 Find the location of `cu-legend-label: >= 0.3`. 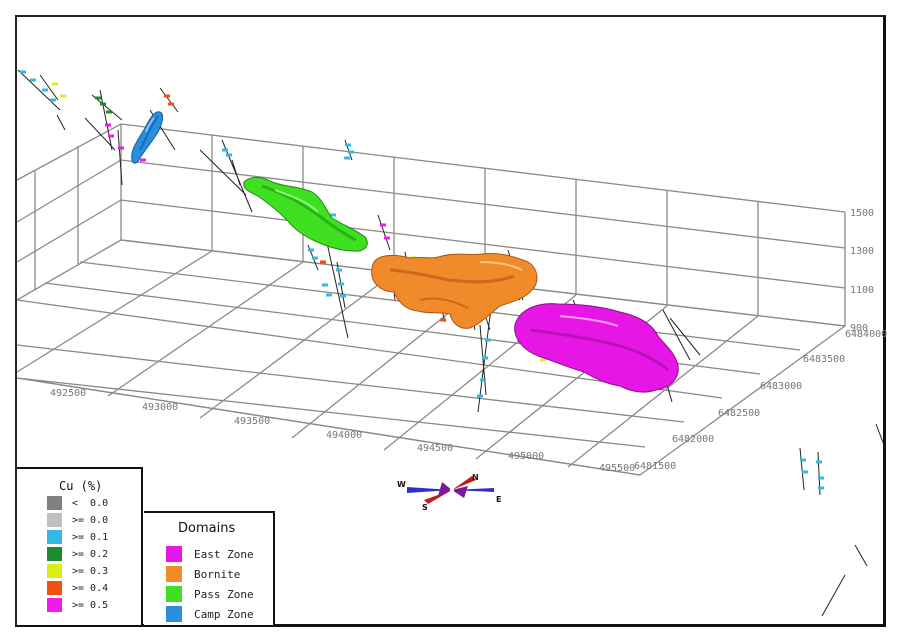

cu-legend-label: >= 0.3 is located at coordinates (90, 571).